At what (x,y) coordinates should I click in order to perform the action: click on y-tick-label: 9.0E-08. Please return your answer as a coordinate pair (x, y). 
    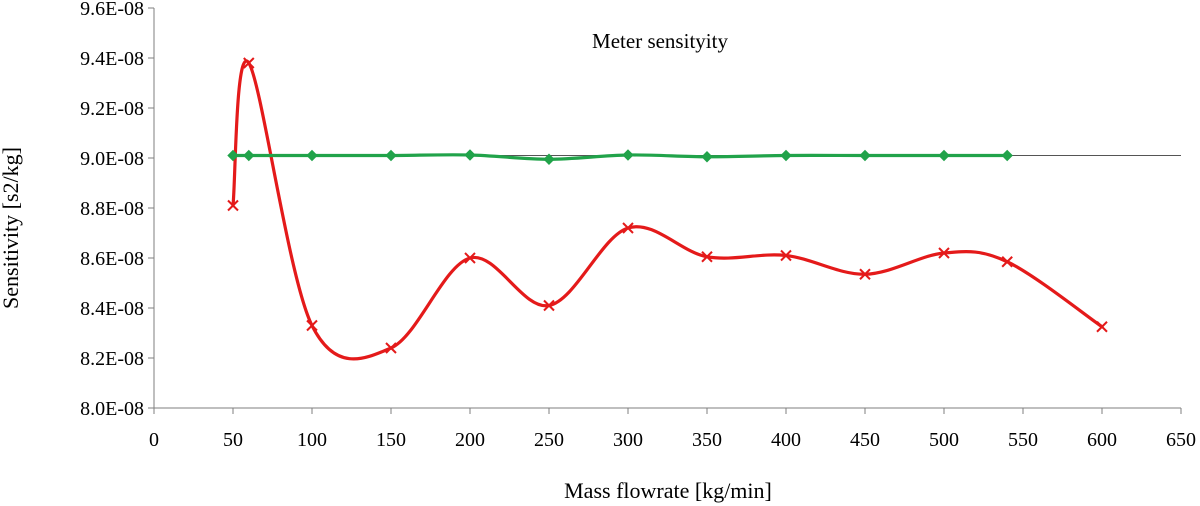
    Looking at the image, I should click on (112, 159).